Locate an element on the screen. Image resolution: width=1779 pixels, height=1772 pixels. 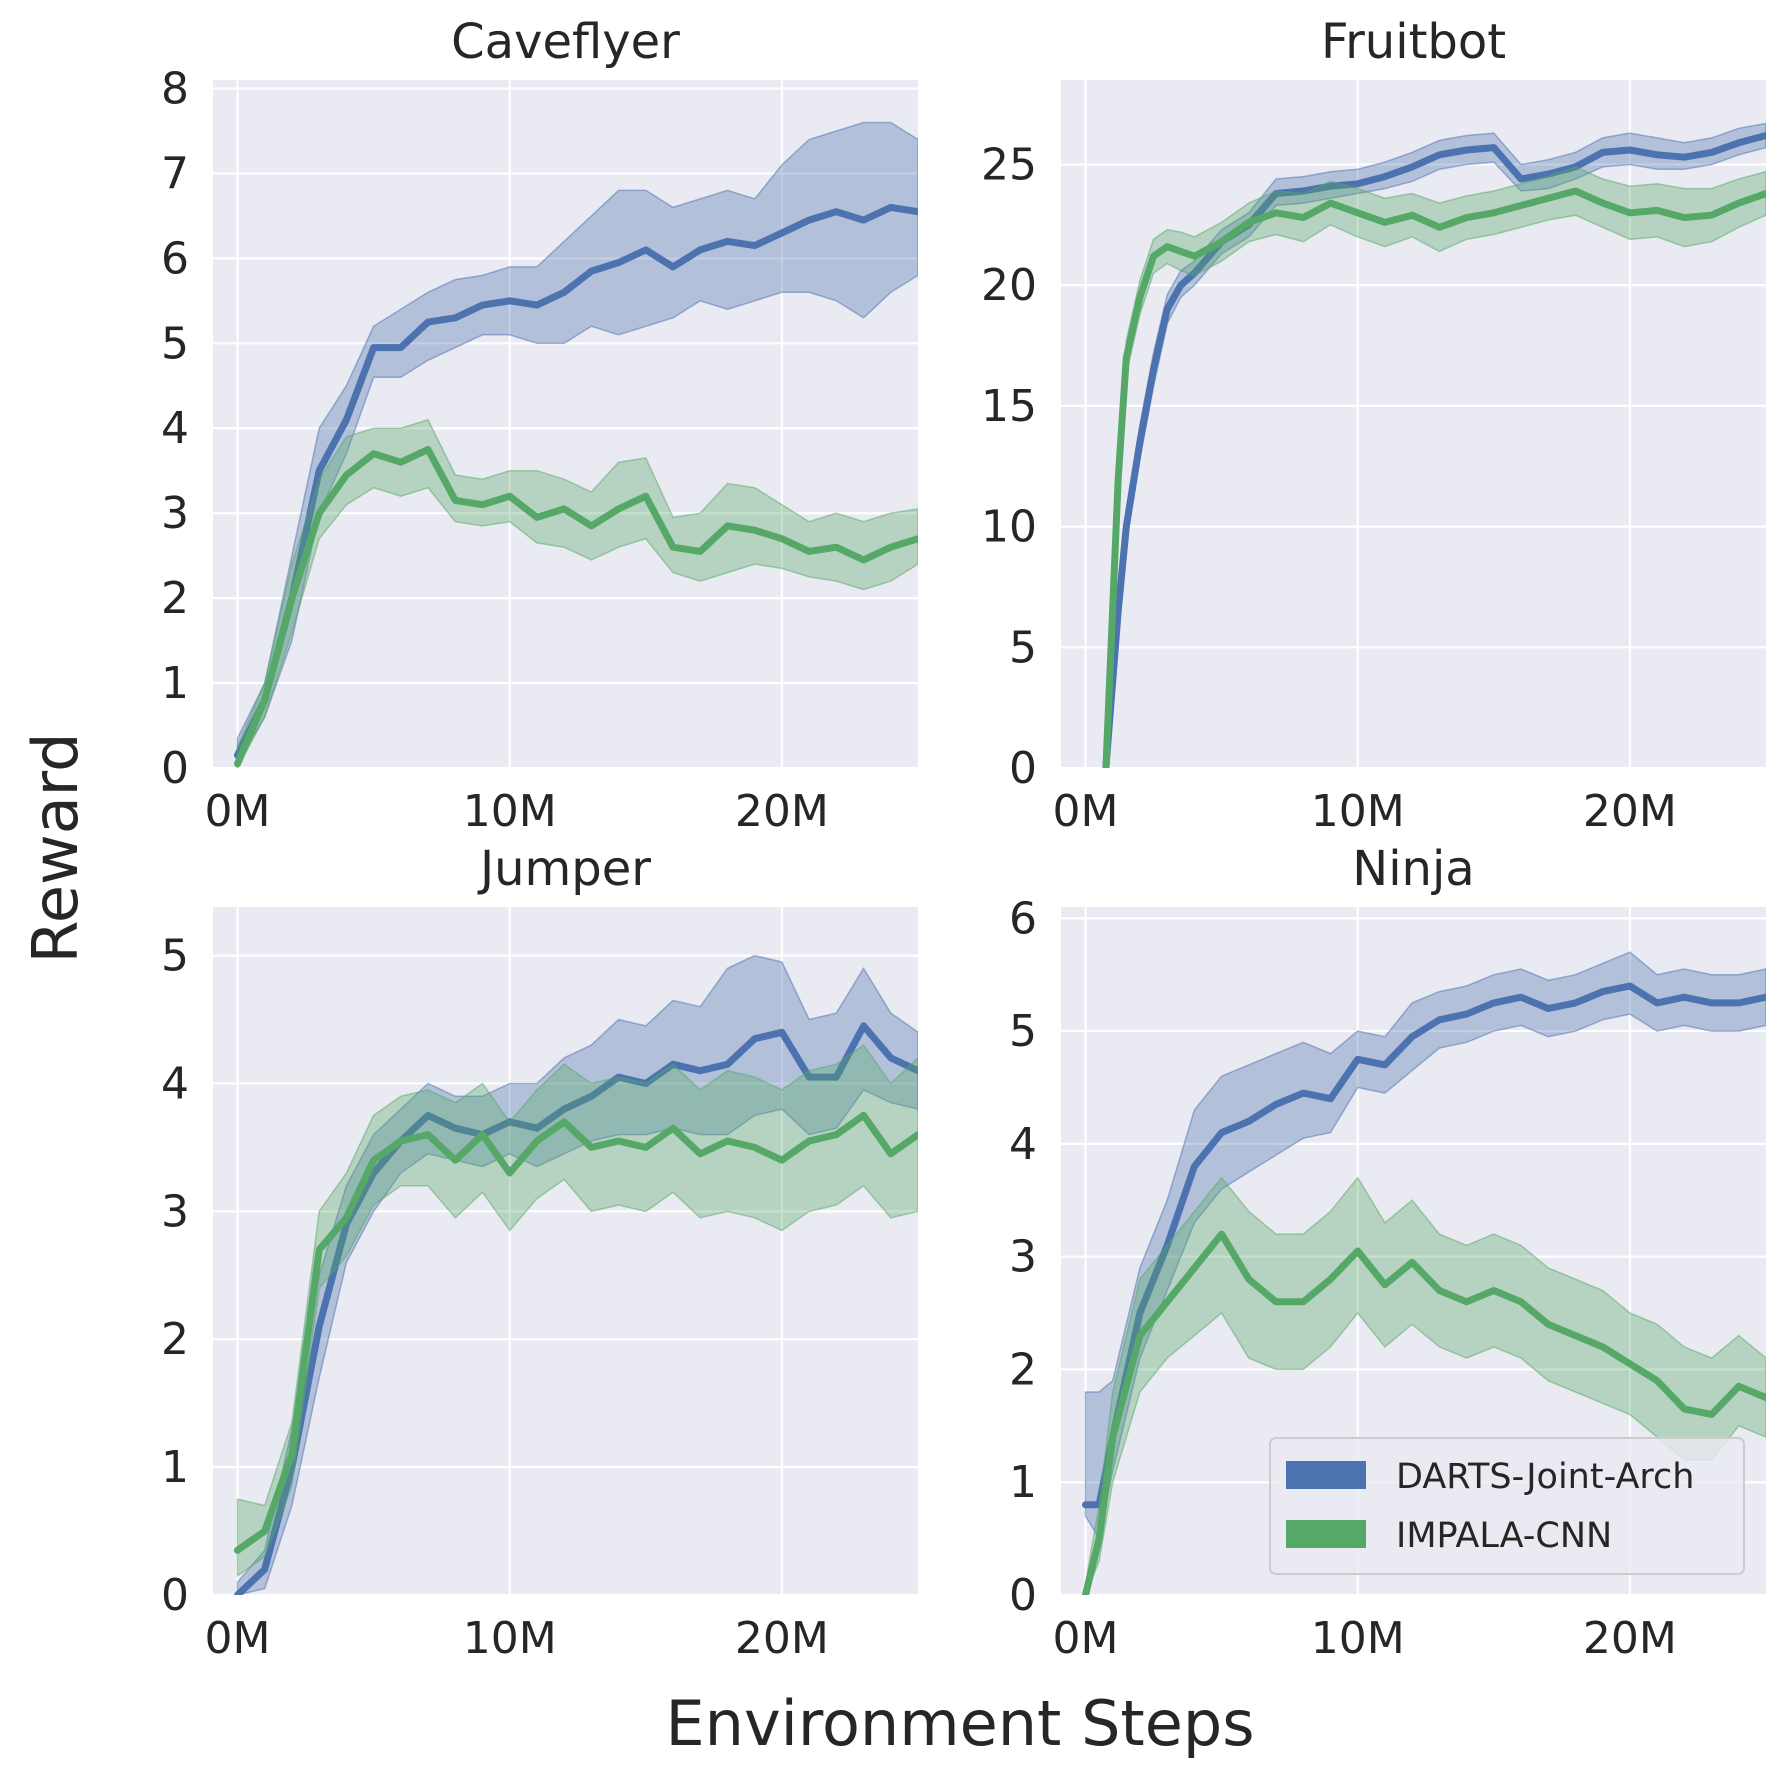
fruitbot-impala-line is located at coordinates (1434, 477).